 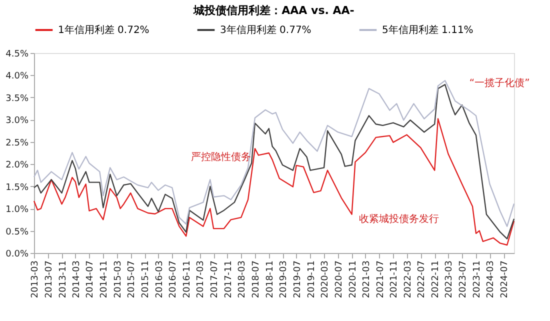 What do you see at coordinates (395, 279) in the screenshot?
I see `x-tick-label: 2021-11` at bounding box center [395, 279].